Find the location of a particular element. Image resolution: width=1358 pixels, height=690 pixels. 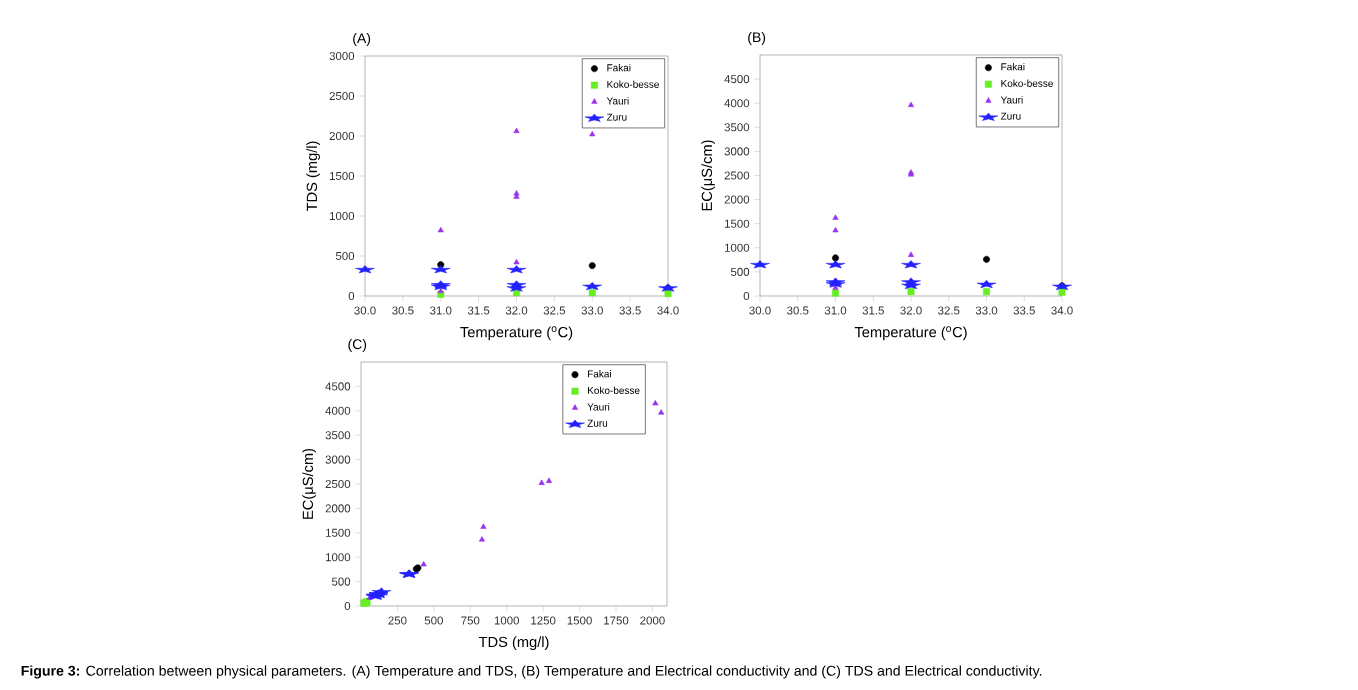

text: Figure 3: Correlation between physical parameters. (A) Temperature and TDS, (B) Temperature and Electrical conductivity and (C) TDS and Electrical conductivity. is located at coordinates (531, 672).